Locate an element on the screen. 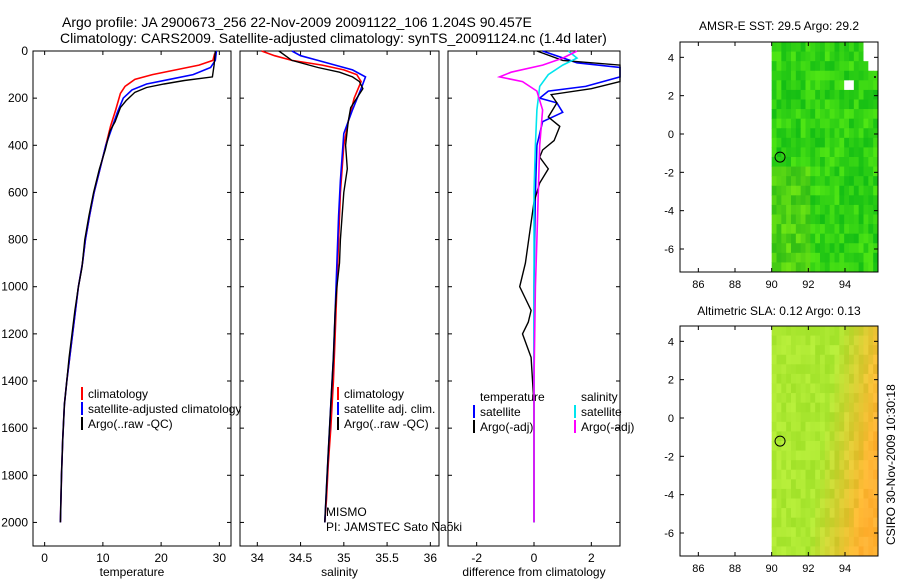 This screenshot has width=900, height=580. salinity-legend-label: climatology is located at coordinates (374, 394).